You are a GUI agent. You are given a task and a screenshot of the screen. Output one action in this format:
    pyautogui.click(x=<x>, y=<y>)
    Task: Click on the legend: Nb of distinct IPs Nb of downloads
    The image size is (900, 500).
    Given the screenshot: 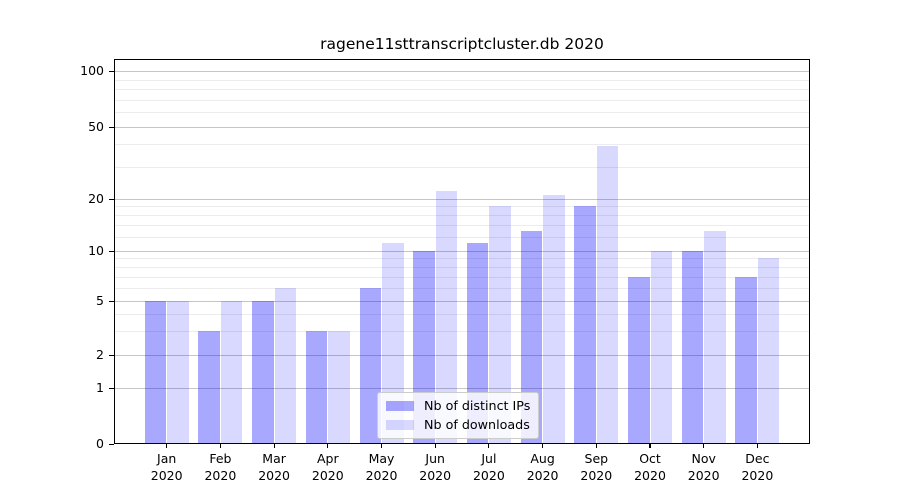 What is the action you would take?
    pyautogui.click(x=458, y=415)
    